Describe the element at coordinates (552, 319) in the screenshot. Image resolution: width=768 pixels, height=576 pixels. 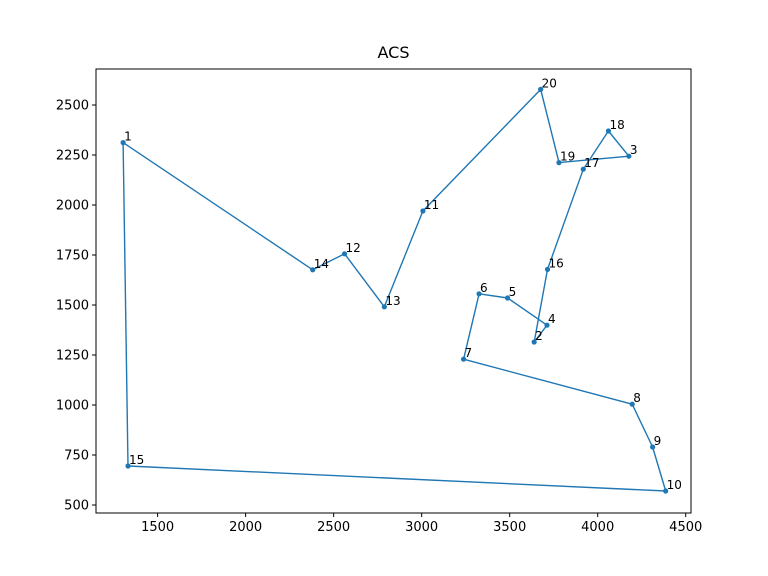
I see `node-label: 4` at that location.